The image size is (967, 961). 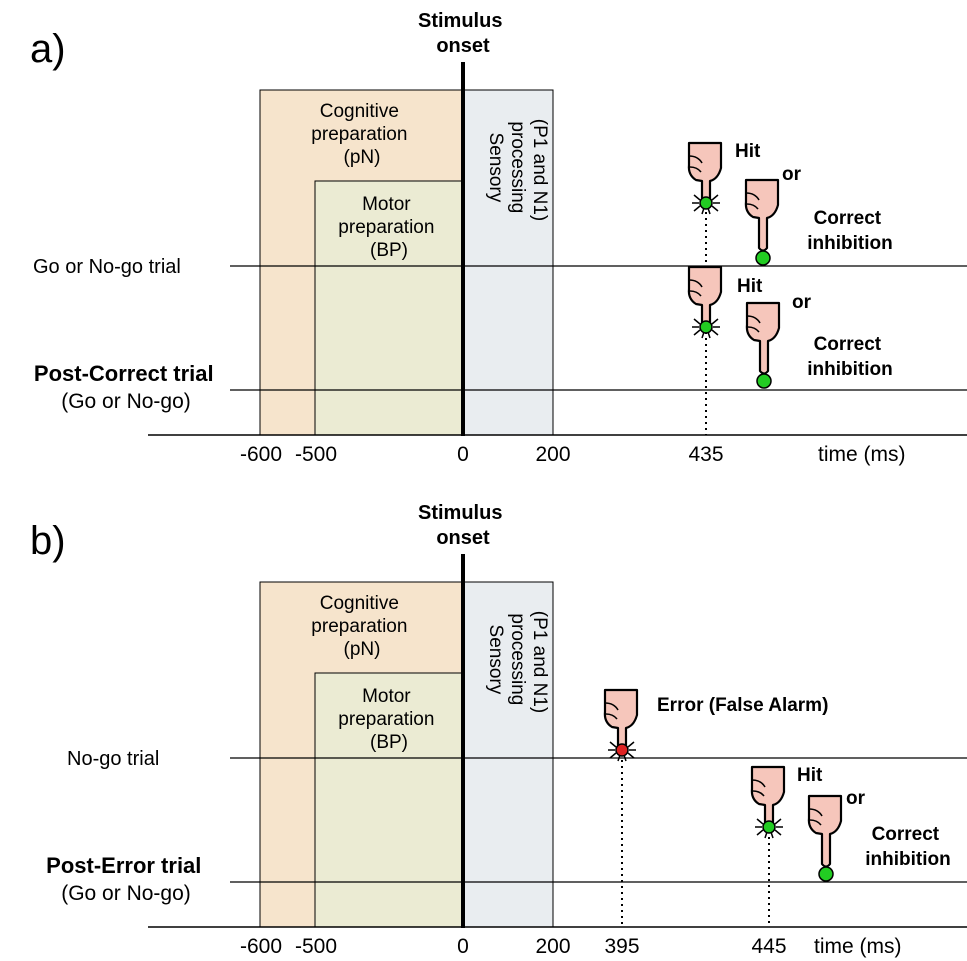 I want to click on trial-1-label: Go or No-go trial, so click(x=107, y=267).